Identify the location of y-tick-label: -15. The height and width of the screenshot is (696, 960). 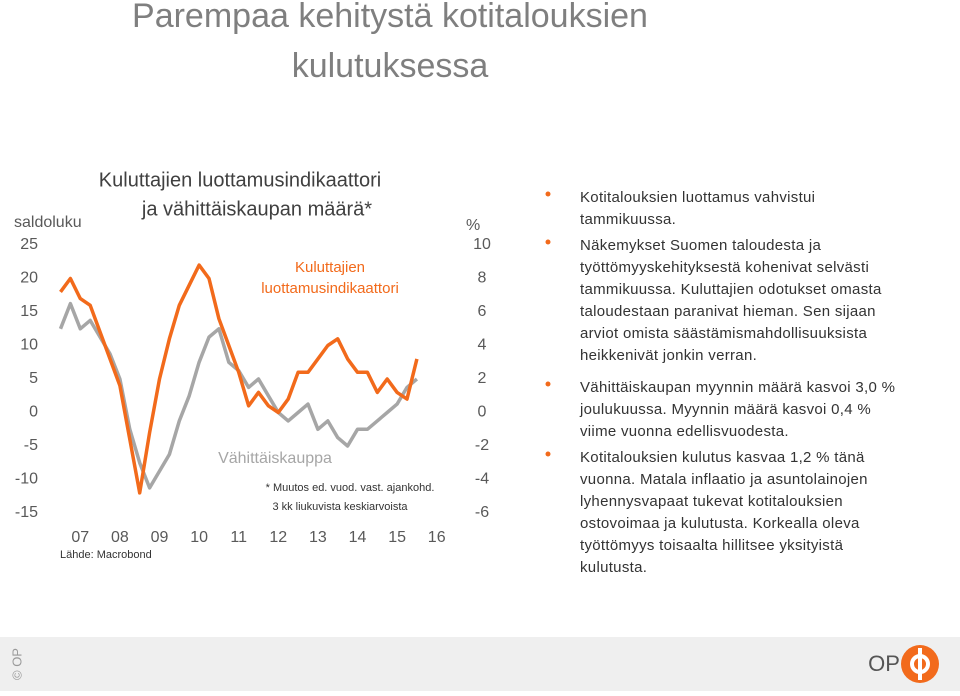
(26, 512).